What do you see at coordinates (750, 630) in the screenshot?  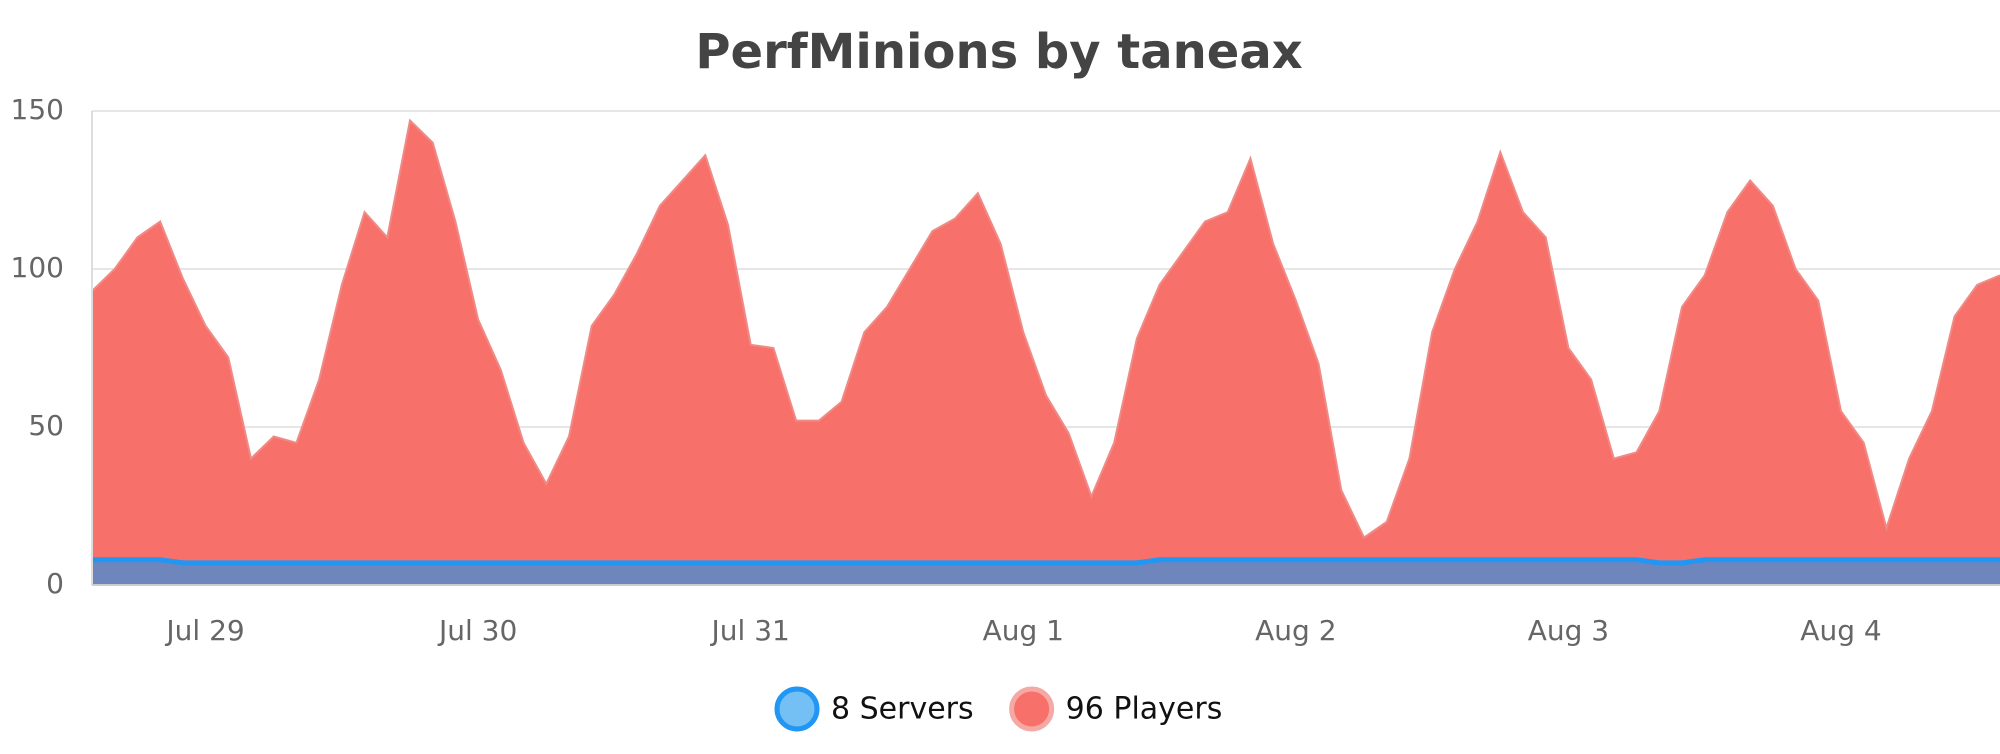 I see `x-tick-label: Jul 31` at bounding box center [750, 630].